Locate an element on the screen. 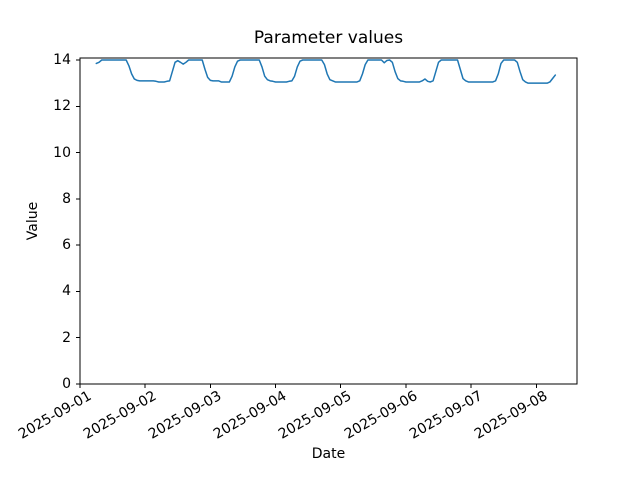 The height and width of the screenshot is (480, 640). y-tick-label: 12 is located at coordinates (62, 106).